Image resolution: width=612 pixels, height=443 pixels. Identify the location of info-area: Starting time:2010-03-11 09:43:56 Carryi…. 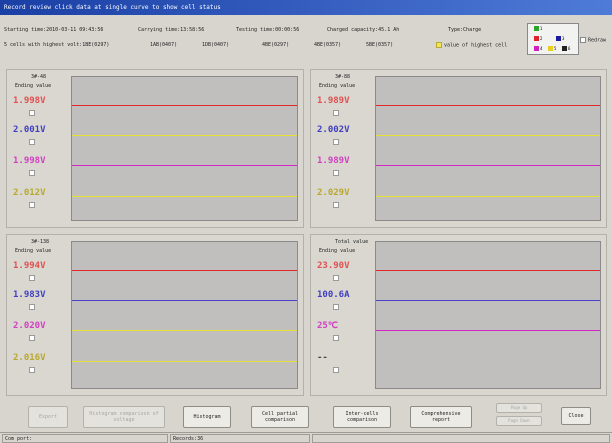
(306, 38).